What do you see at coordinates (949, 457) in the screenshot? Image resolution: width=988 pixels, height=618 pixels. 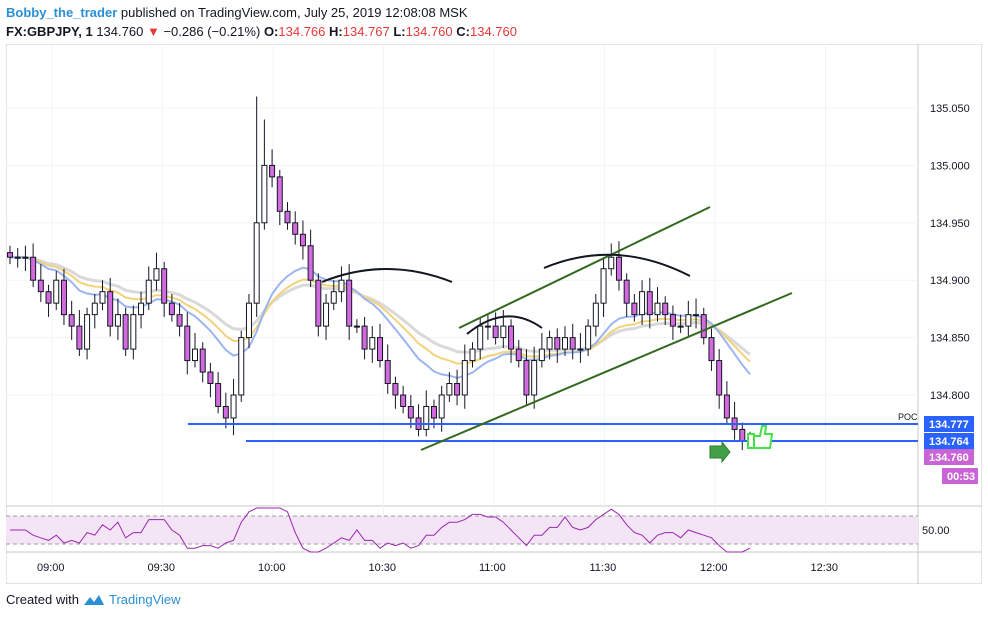 I see `price-badge: 134.760` at bounding box center [949, 457].